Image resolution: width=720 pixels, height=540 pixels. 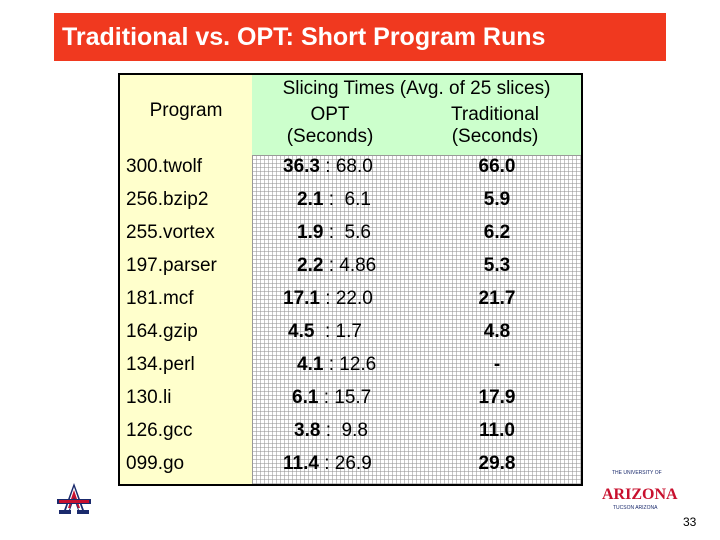 What do you see at coordinates (497, 430) in the screenshot?
I see `traditional-time: 11.0` at bounding box center [497, 430].